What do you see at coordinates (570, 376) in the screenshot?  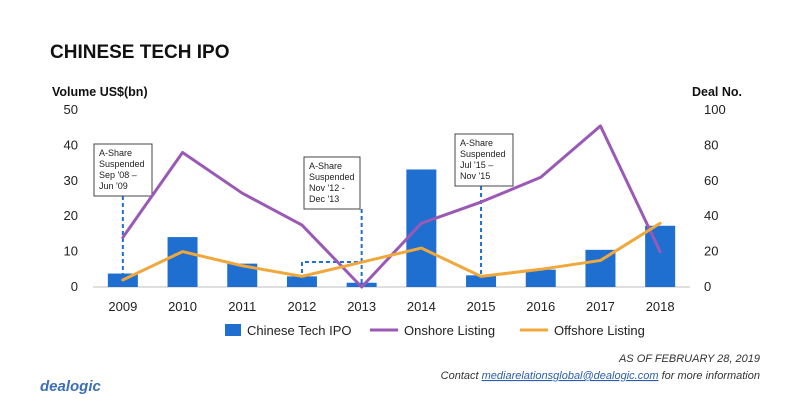 I see `contact-email-link: mediarelationsglobal@dealogic.com` at bounding box center [570, 376].